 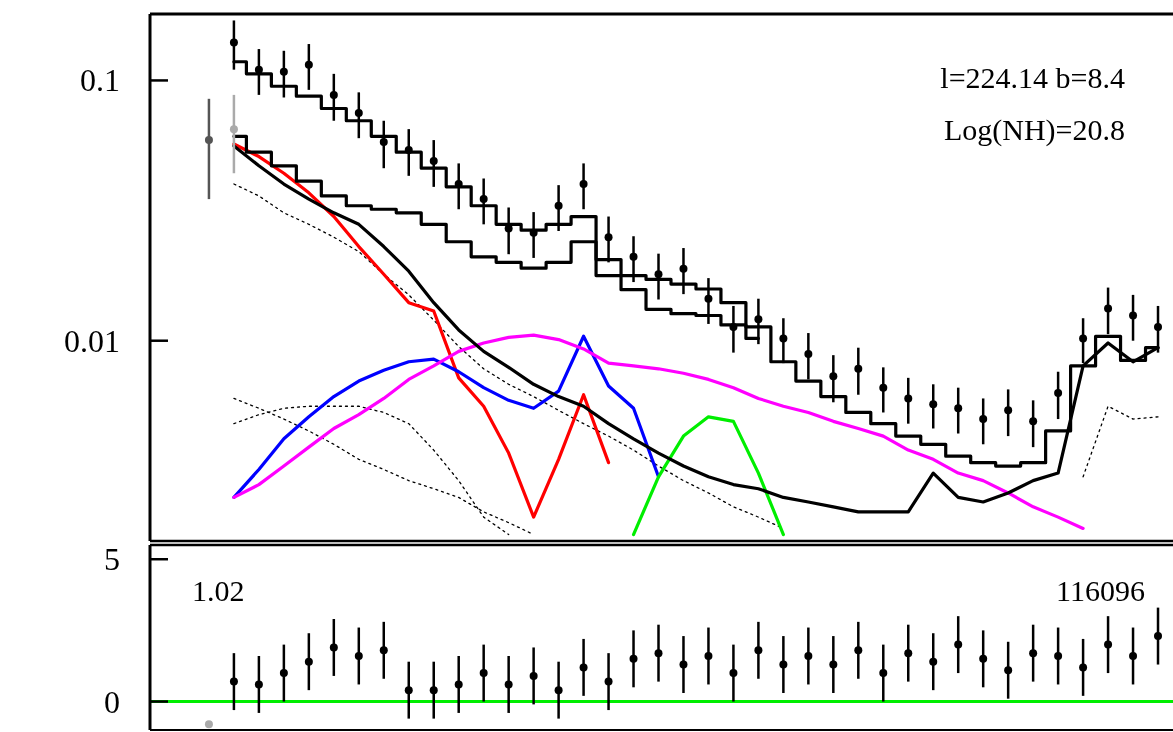 I want to click on y-tick-label: 0, so click(x=112, y=701).